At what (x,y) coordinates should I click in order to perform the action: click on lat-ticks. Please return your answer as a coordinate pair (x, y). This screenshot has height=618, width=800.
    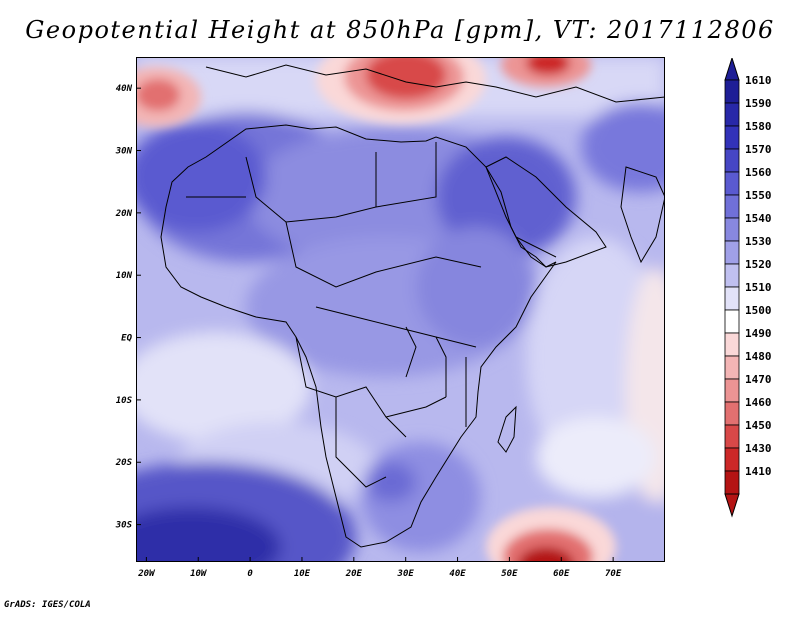
    Looking at the image, I should click on (138, 306).